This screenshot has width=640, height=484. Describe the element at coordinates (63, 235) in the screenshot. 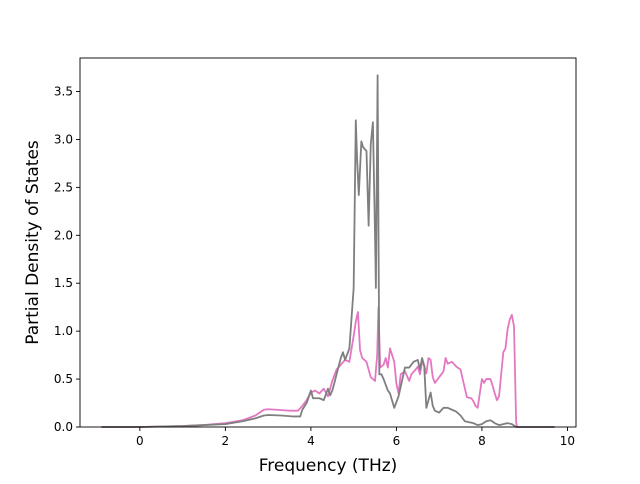

I see `y-tick-label: 2.0` at that location.